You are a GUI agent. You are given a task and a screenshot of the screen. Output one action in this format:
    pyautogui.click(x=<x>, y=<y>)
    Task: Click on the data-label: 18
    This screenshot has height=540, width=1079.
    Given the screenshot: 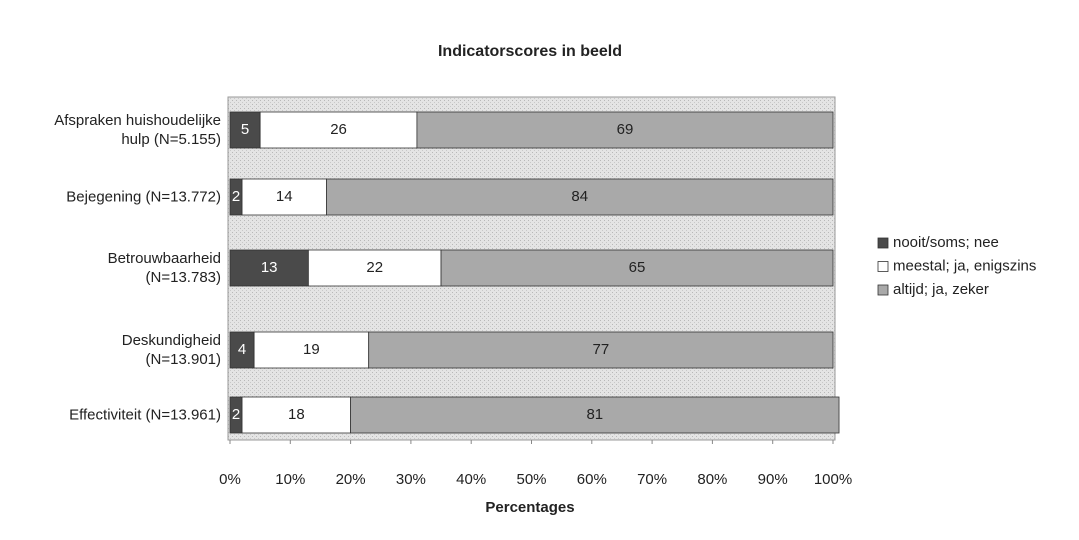 What is the action you would take?
    pyautogui.click(x=296, y=414)
    